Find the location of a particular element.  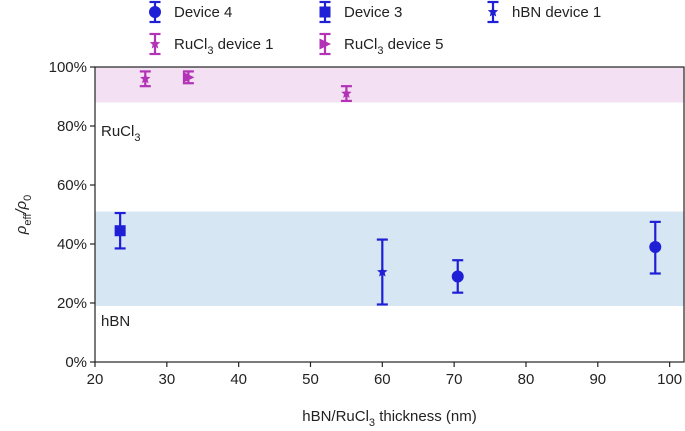

legend-item: RuCl3 device 5 is located at coordinates (381, 44).